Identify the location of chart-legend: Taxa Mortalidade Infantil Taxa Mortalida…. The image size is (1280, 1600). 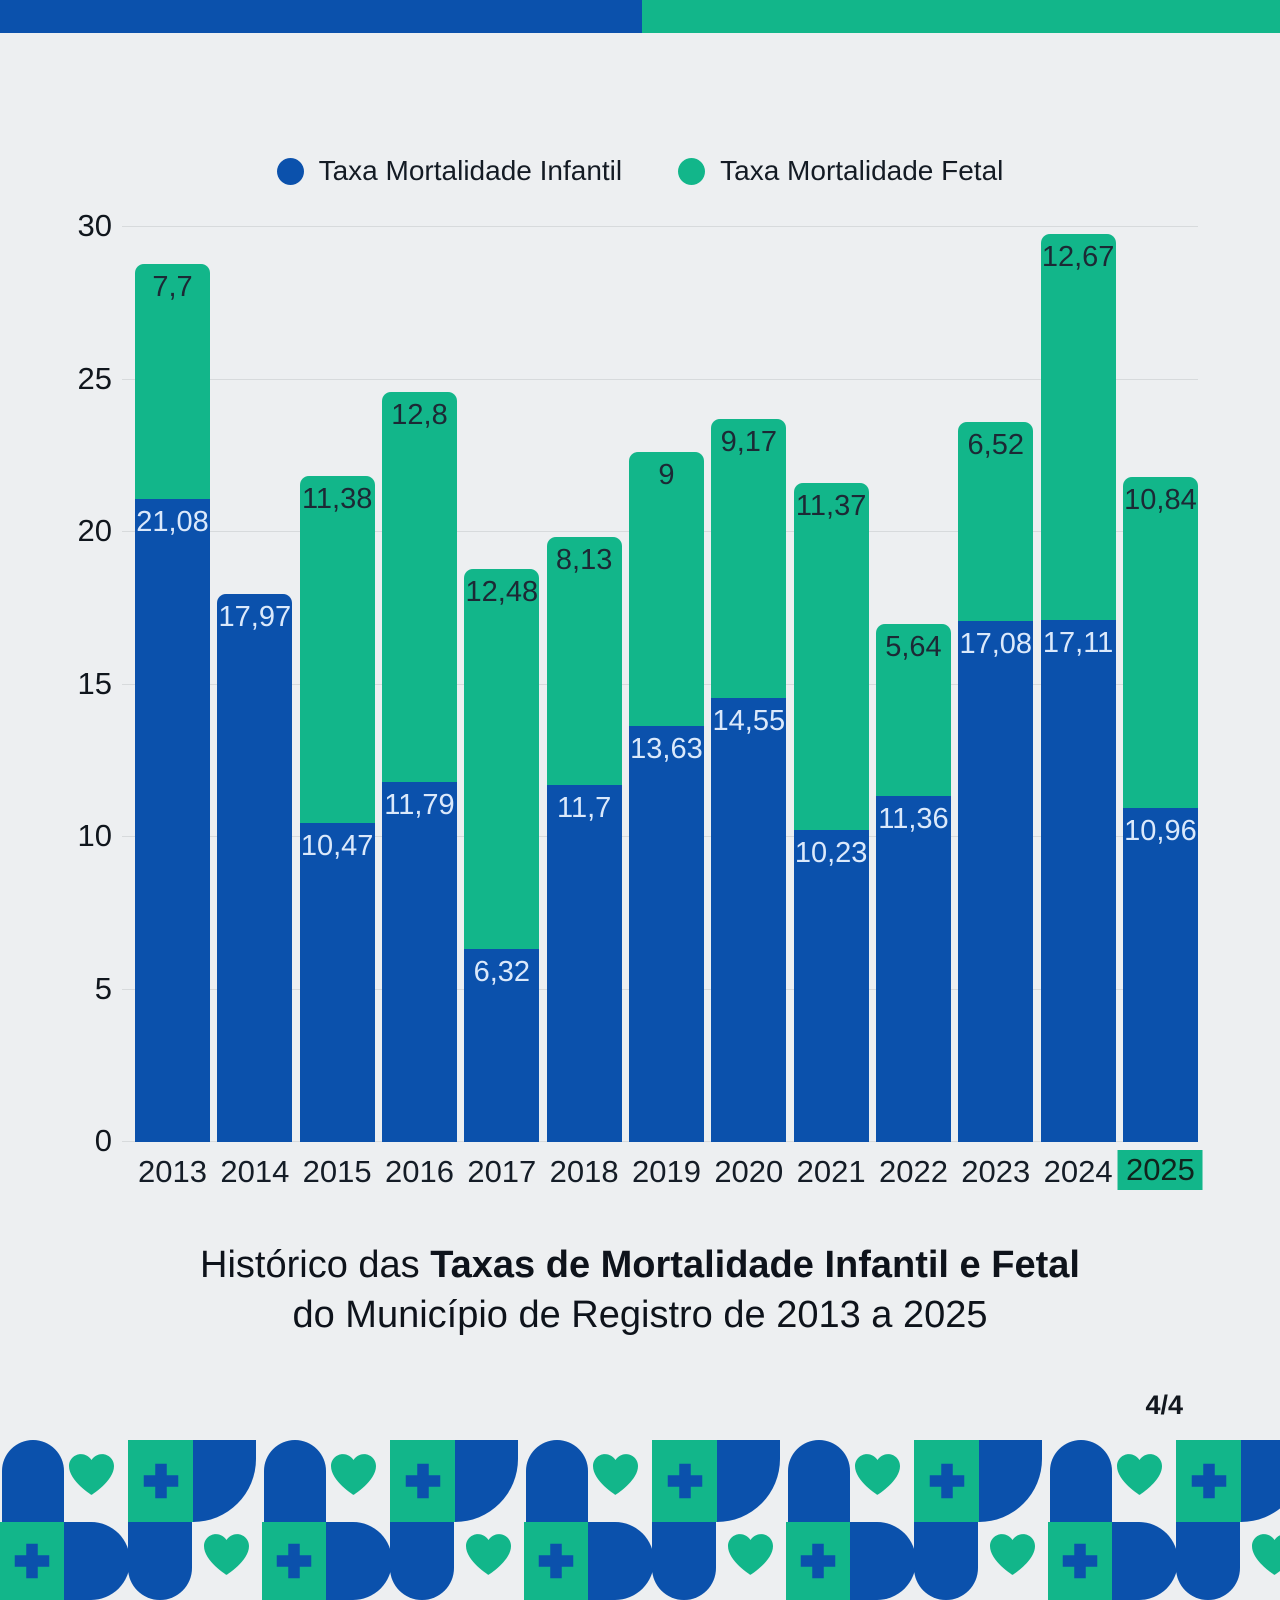
(640, 171).